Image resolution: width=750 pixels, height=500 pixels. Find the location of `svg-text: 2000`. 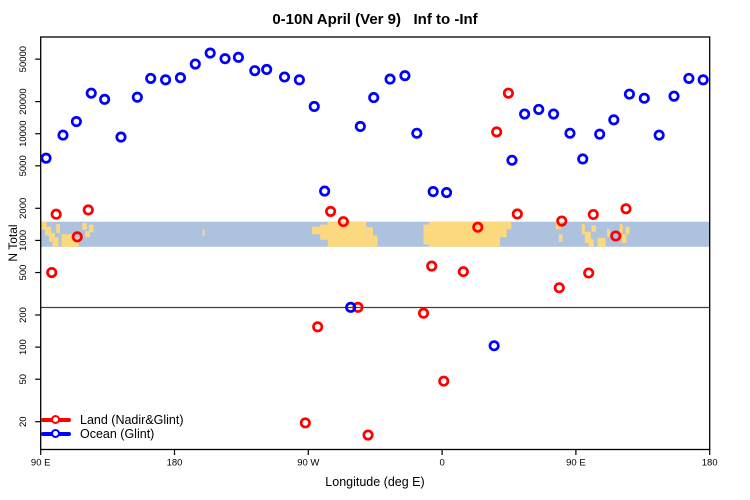

svg-text: 2000 is located at coordinates (23, 208).